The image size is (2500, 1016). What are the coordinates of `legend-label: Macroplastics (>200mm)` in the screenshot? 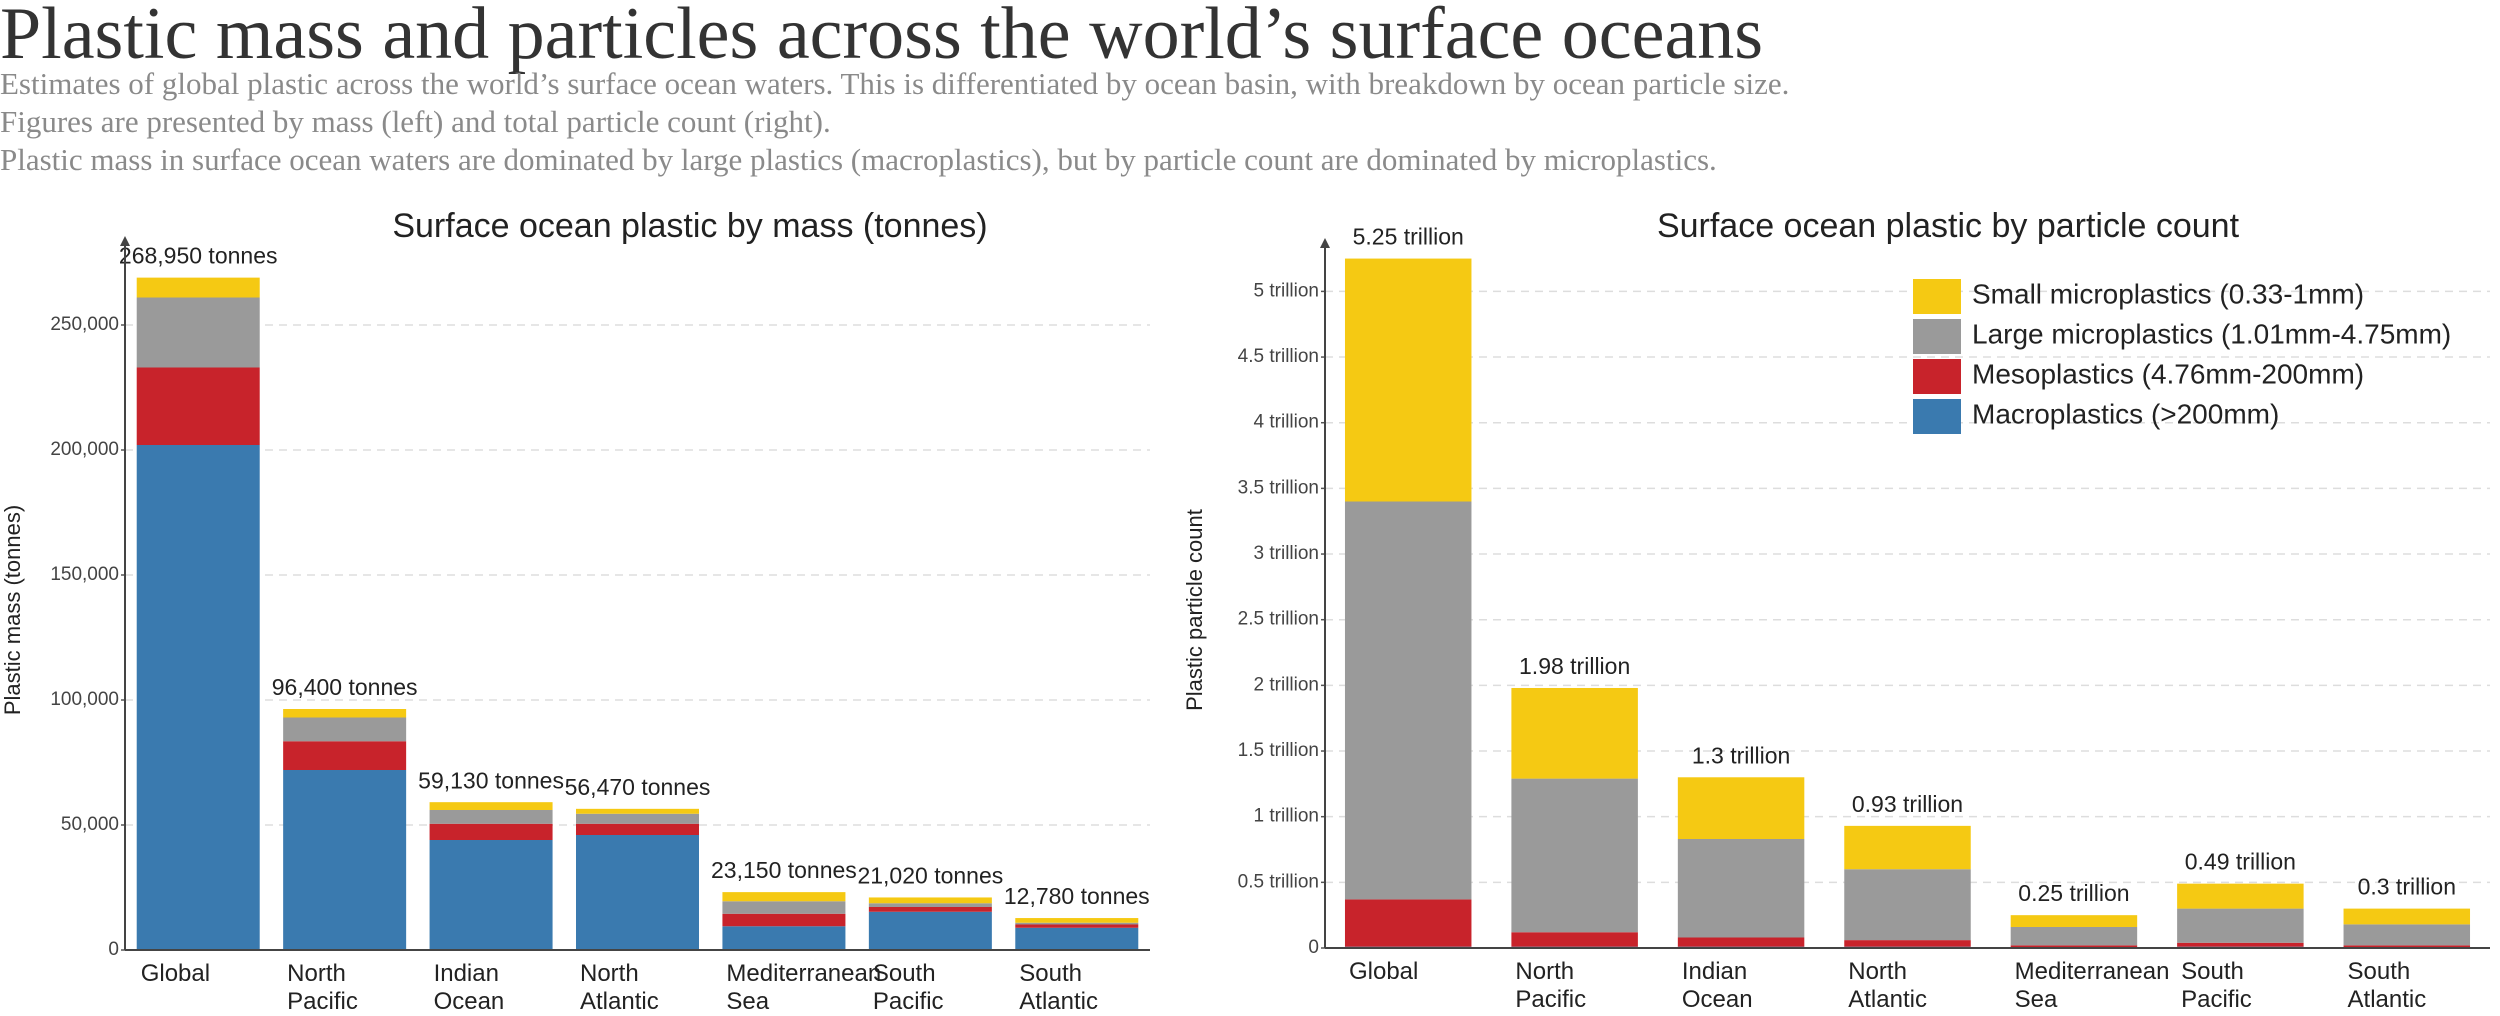 It's located at (2125, 413).